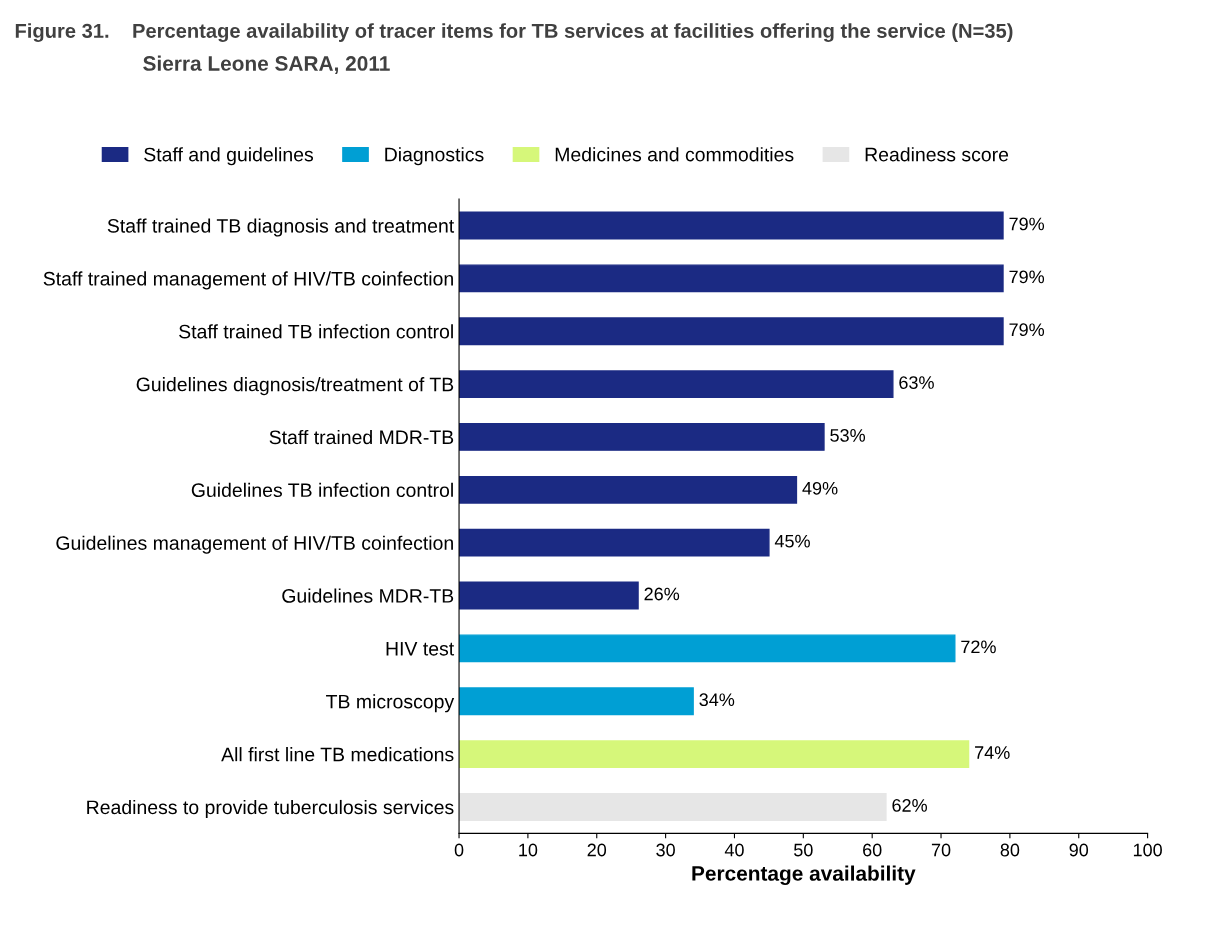 The width and height of the screenshot is (1208, 926). I want to click on legend-label: Staff and guidelines, so click(229, 156).